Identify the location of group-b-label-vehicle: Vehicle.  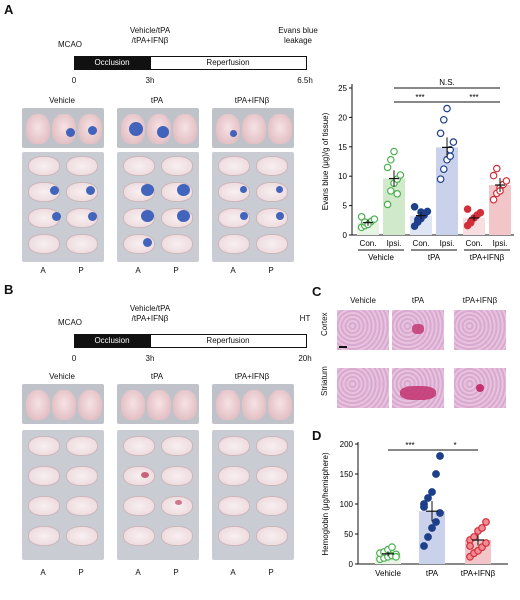
(62, 376).